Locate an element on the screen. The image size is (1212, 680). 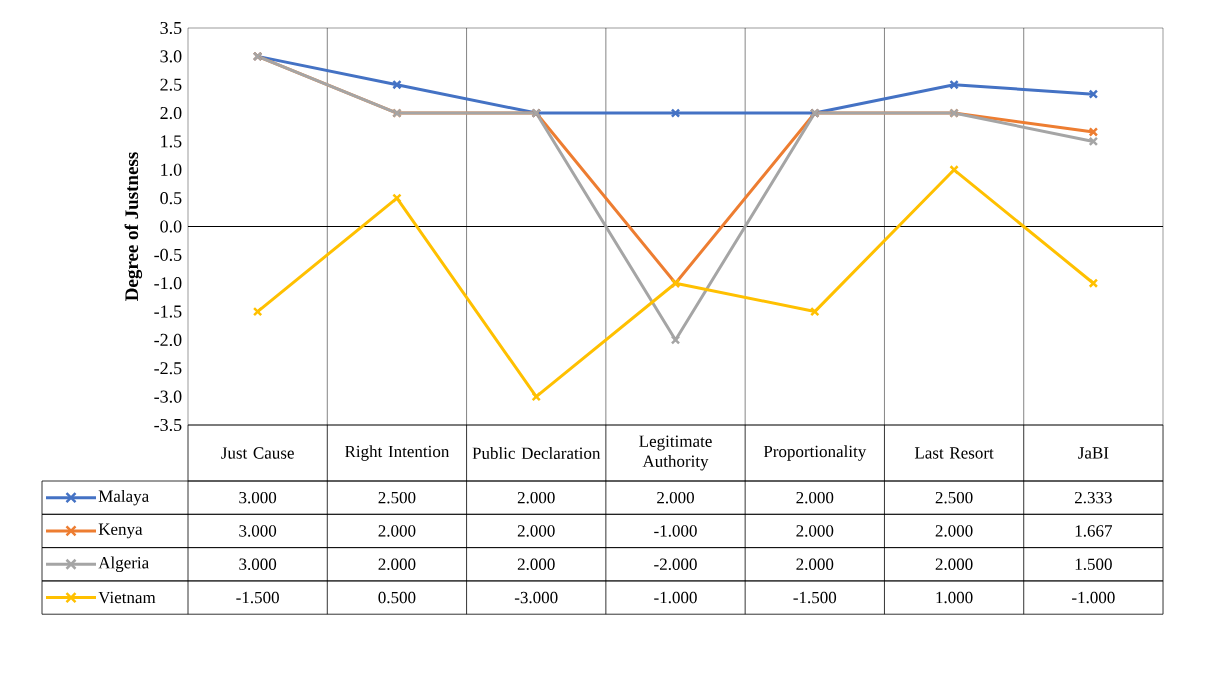
y-tick-label: 1.0 is located at coordinates (171, 169).